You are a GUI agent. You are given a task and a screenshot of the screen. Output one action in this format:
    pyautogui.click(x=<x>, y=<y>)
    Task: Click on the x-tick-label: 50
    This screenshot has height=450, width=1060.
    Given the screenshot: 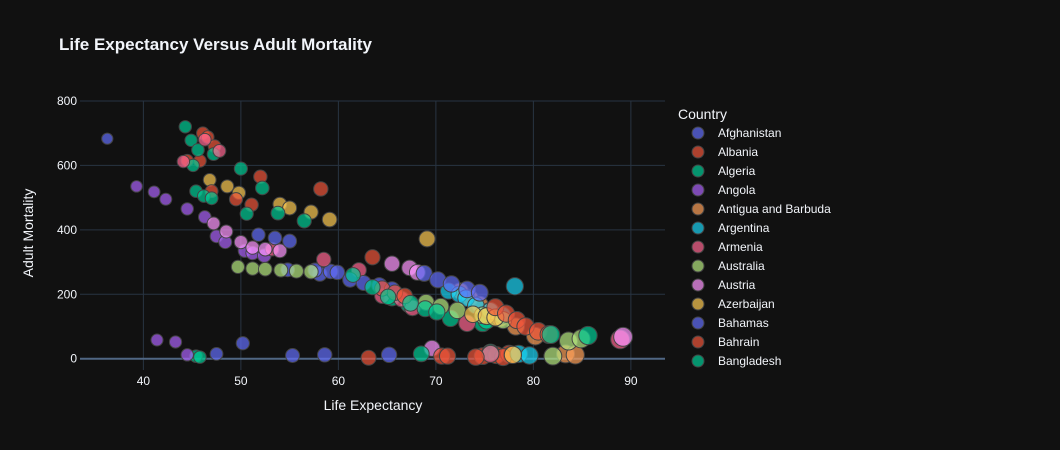 What is the action you would take?
    pyautogui.click(x=241, y=381)
    